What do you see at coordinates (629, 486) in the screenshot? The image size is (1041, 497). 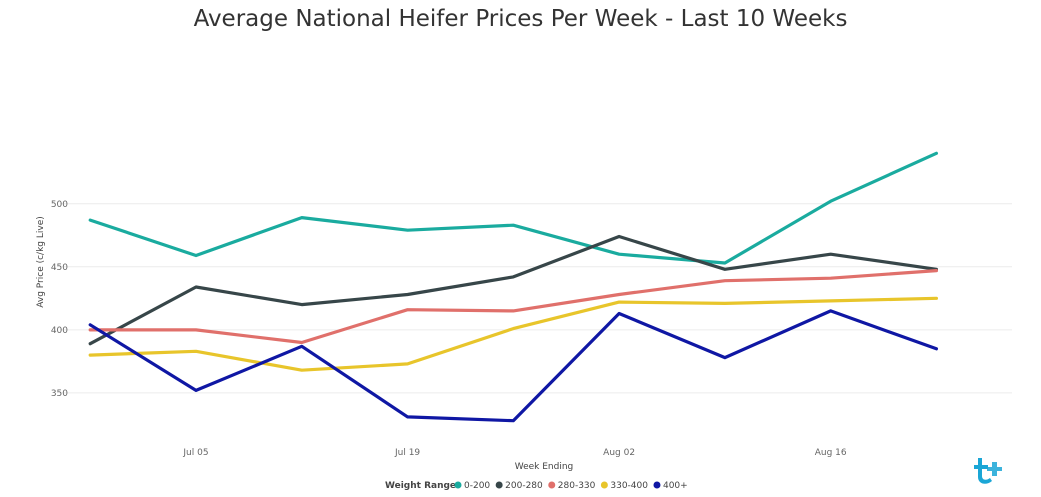 I see `legend-item-label: 330-400` at bounding box center [629, 486].